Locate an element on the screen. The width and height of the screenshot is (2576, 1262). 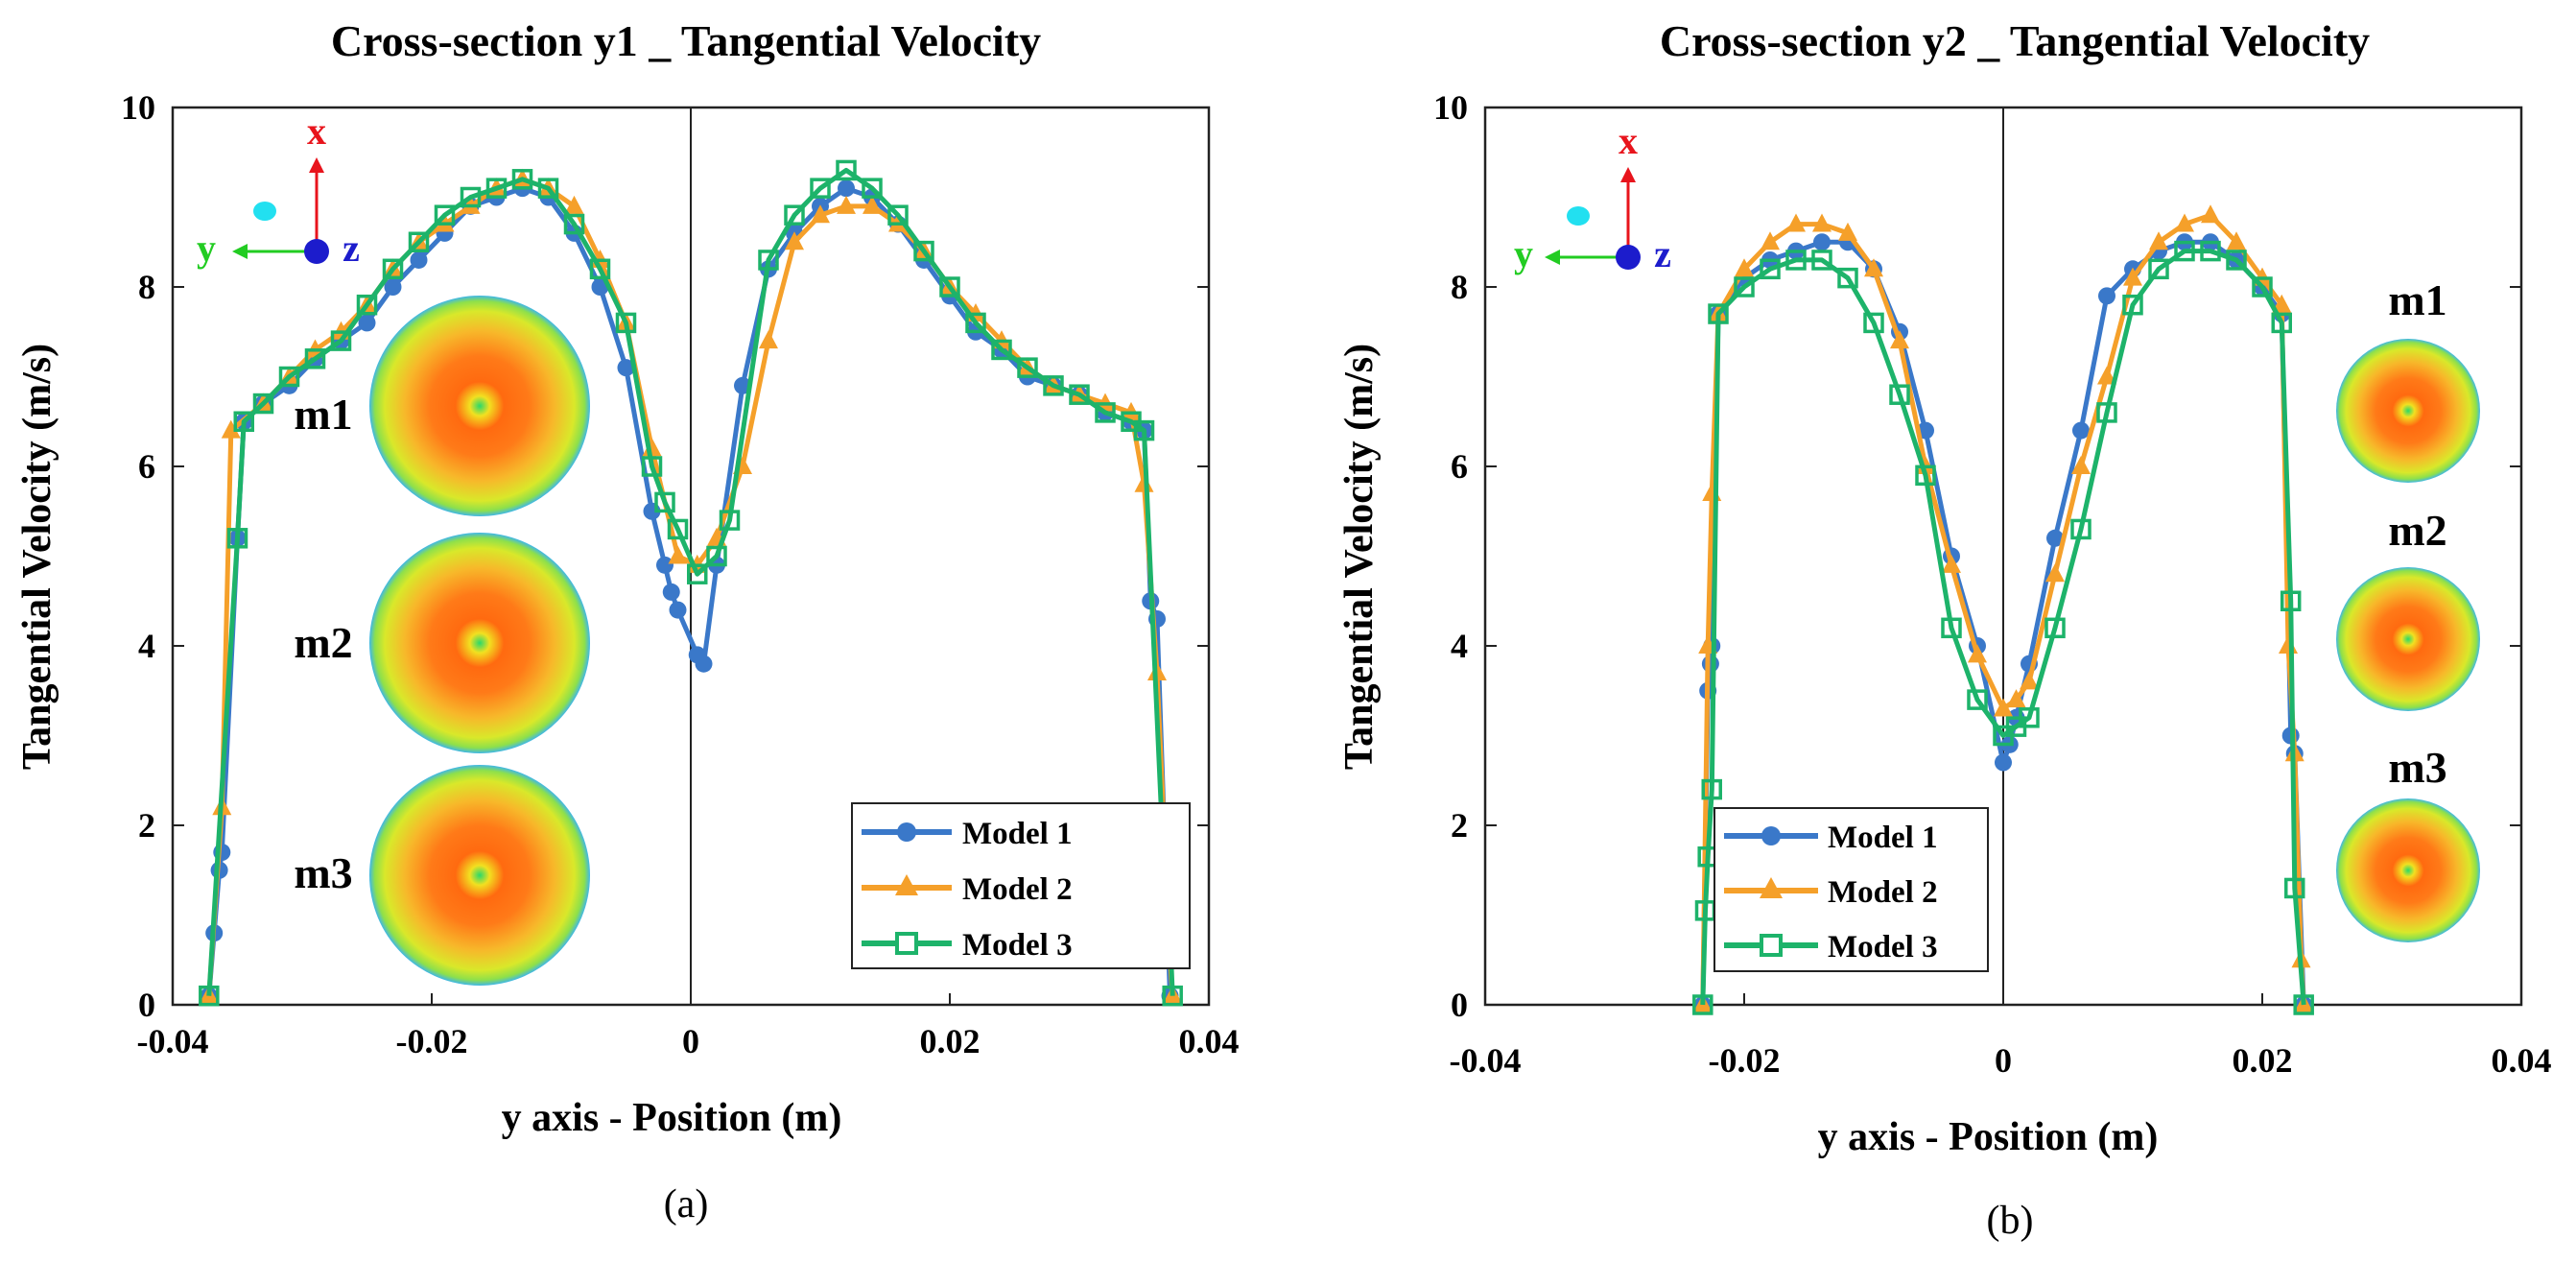
svg-text: Model 1 is located at coordinates (1017, 834).